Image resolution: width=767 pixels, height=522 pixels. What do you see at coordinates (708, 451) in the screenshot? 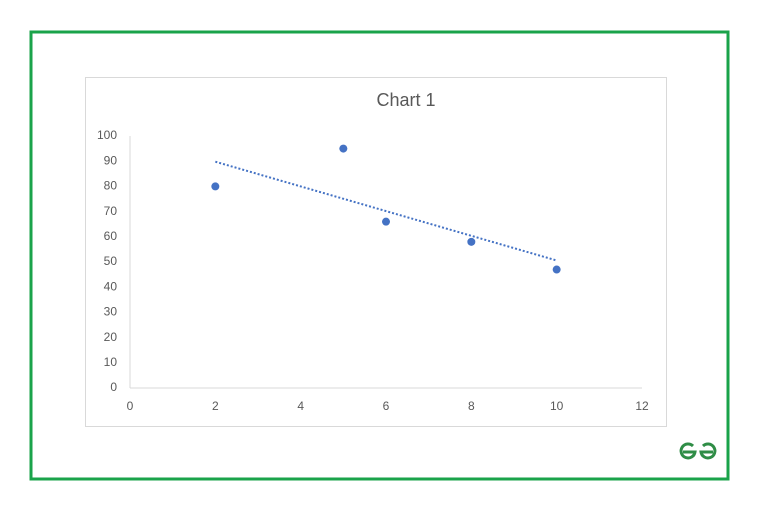
I see `logo-right` at bounding box center [708, 451].